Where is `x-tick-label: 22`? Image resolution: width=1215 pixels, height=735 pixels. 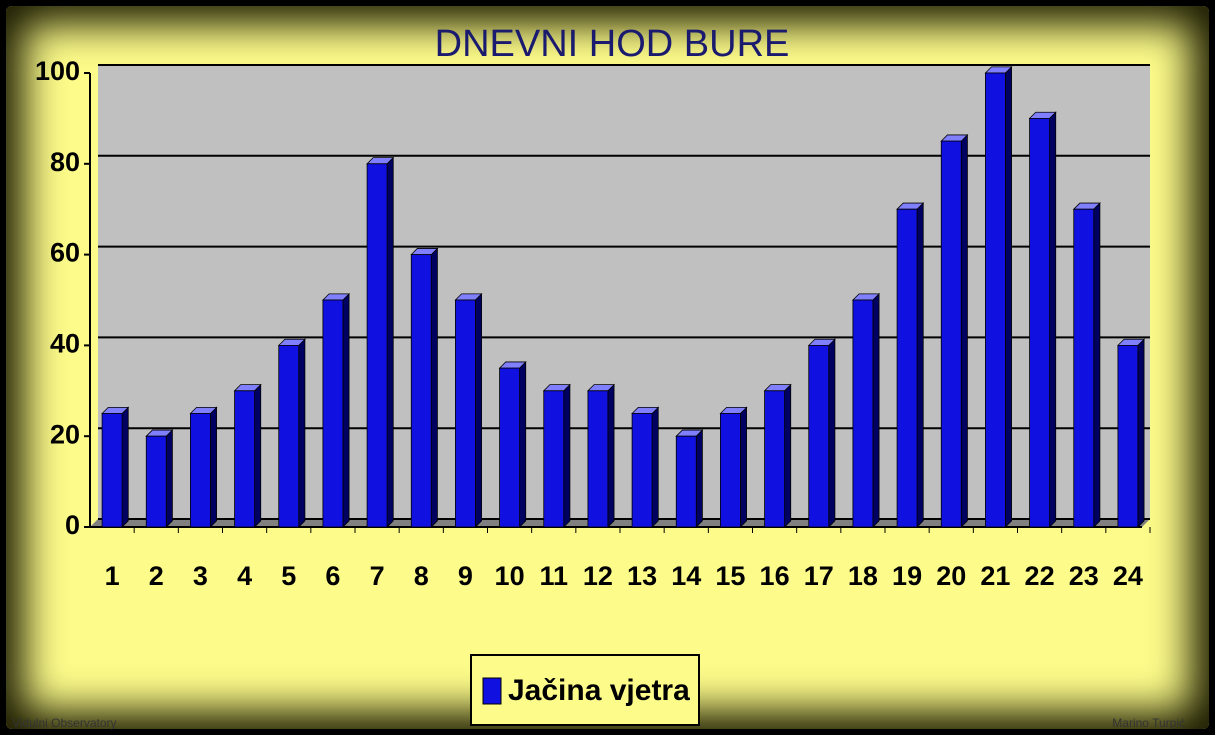 x-tick-label: 22 is located at coordinates (1040, 576).